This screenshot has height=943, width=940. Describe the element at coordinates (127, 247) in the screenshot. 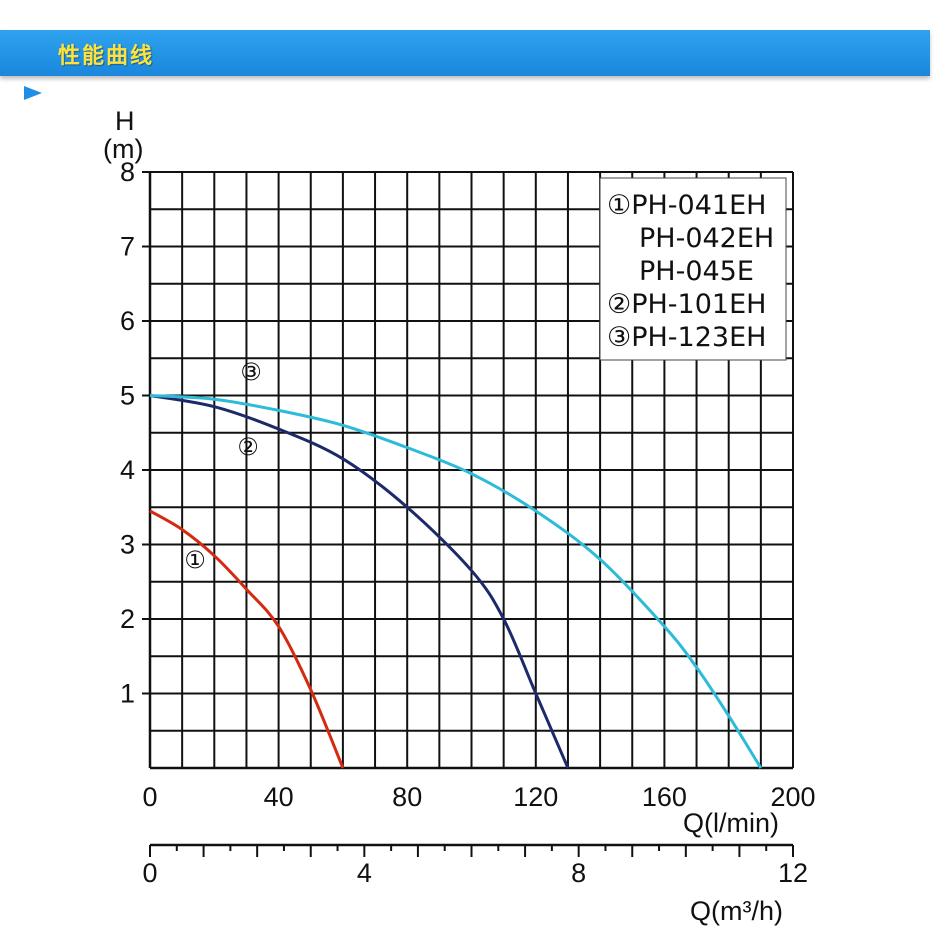

I see `y-tick-label: 7` at that location.